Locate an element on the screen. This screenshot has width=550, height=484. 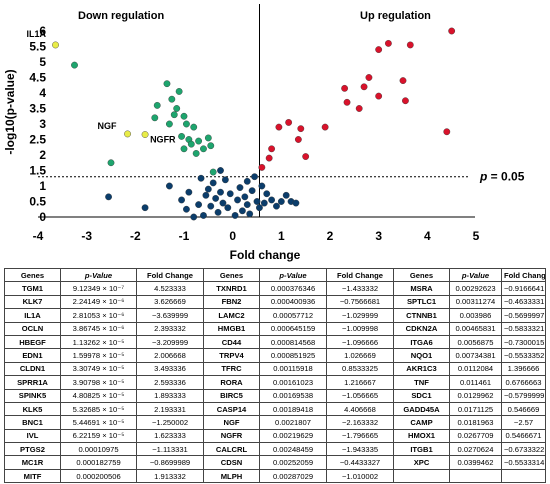
fold-change-cell: −1.096666 is located at coordinates (360, 342).